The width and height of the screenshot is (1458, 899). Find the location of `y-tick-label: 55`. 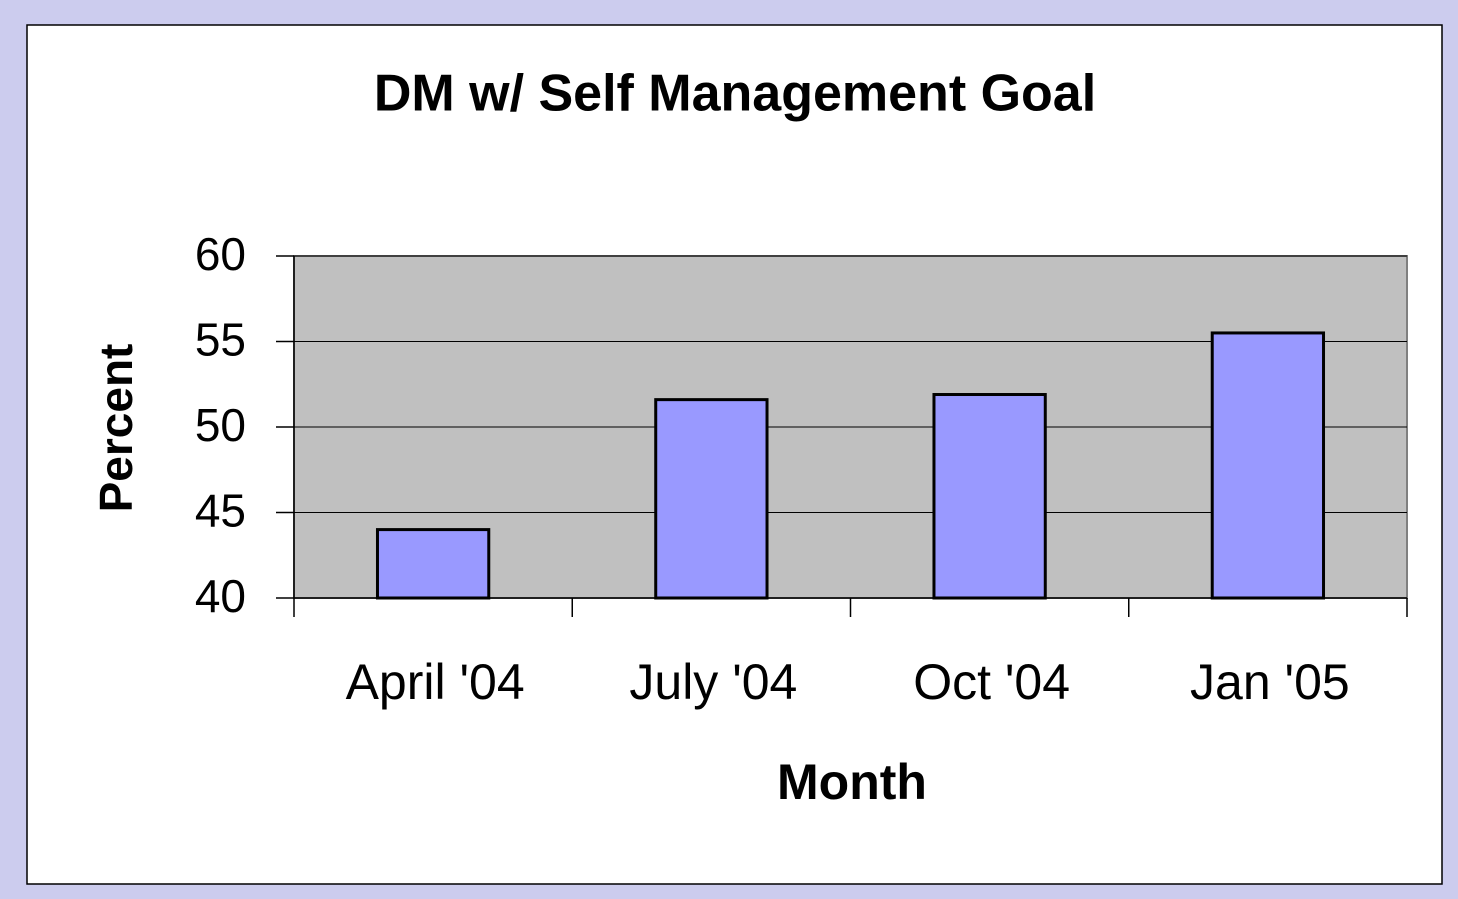

y-tick-label: 55 is located at coordinates (220, 340).